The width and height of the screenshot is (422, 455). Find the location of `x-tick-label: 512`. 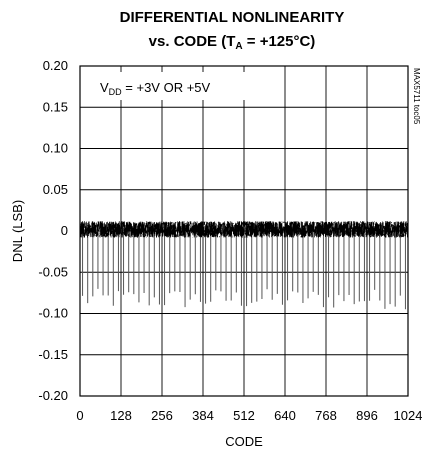

x-tick-label: 512 is located at coordinates (244, 415).